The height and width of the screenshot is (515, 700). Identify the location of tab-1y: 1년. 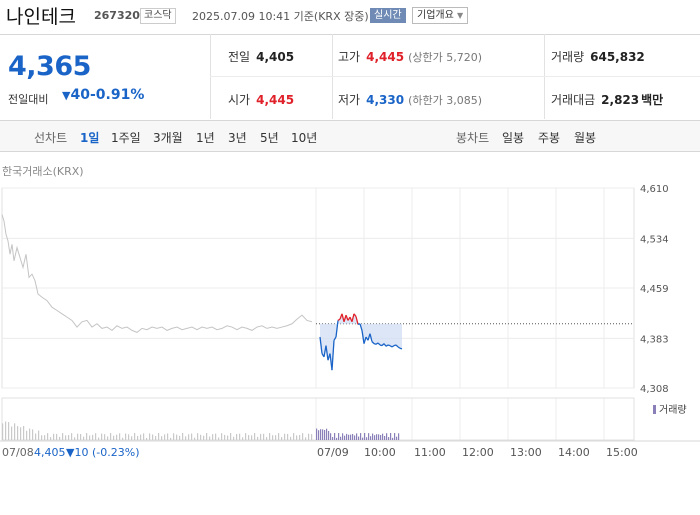
(205, 138).